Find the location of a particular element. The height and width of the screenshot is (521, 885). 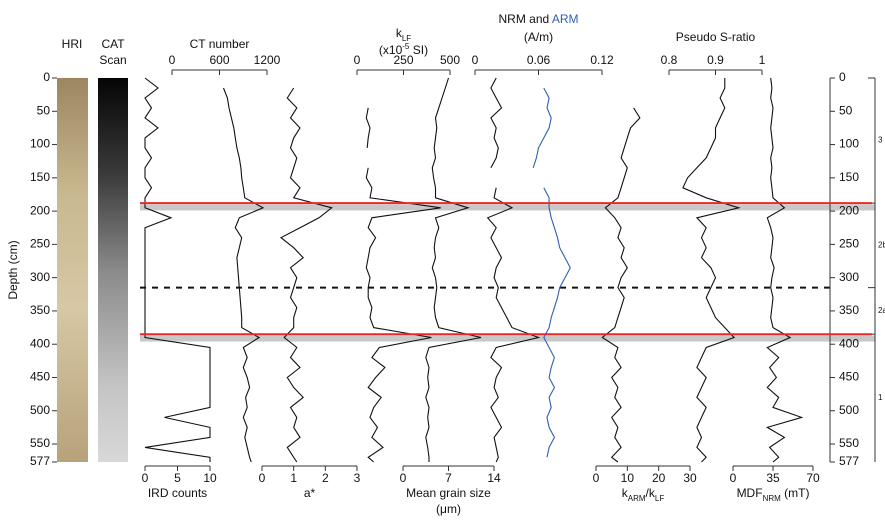

unit-label: 3 is located at coordinates (880, 140).